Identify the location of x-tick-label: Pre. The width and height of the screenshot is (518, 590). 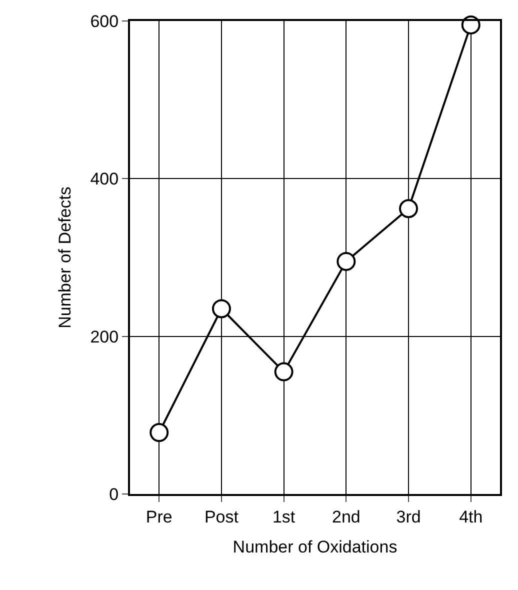
(159, 516).